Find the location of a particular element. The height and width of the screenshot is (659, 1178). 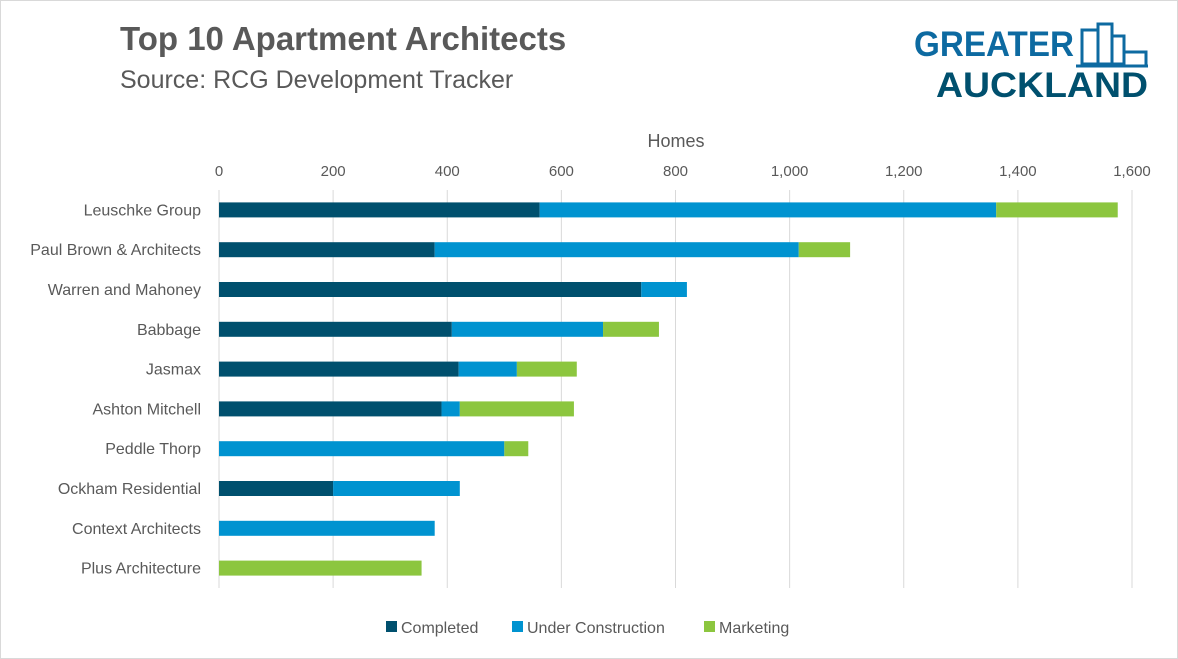

city-skyline-icon is located at coordinates (1112, 45).